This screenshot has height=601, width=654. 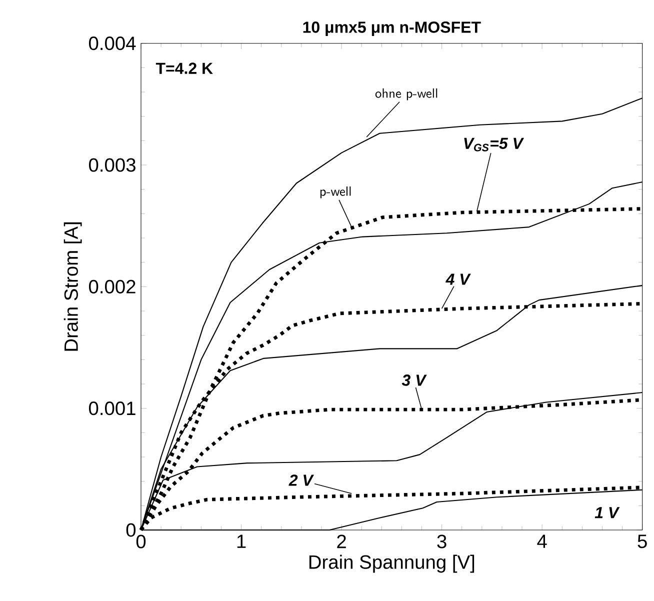 What do you see at coordinates (642, 541) in the screenshot?
I see `x-tick-label: 5` at bounding box center [642, 541].